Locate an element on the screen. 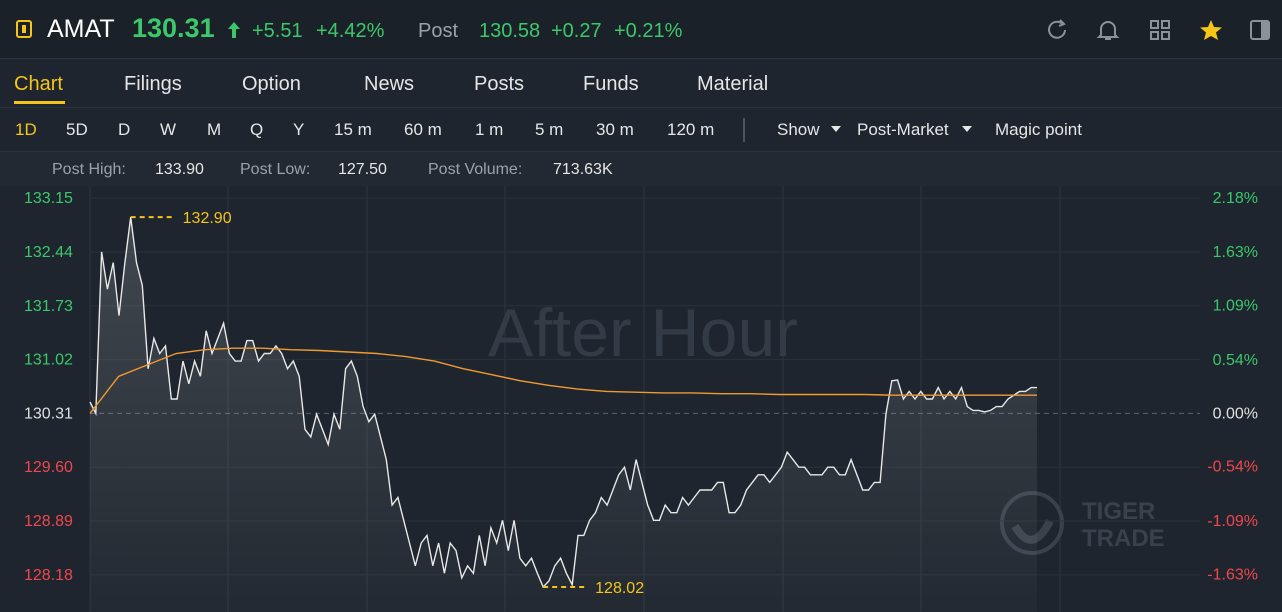  menu: Magic point is located at coordinates (1038, 129).